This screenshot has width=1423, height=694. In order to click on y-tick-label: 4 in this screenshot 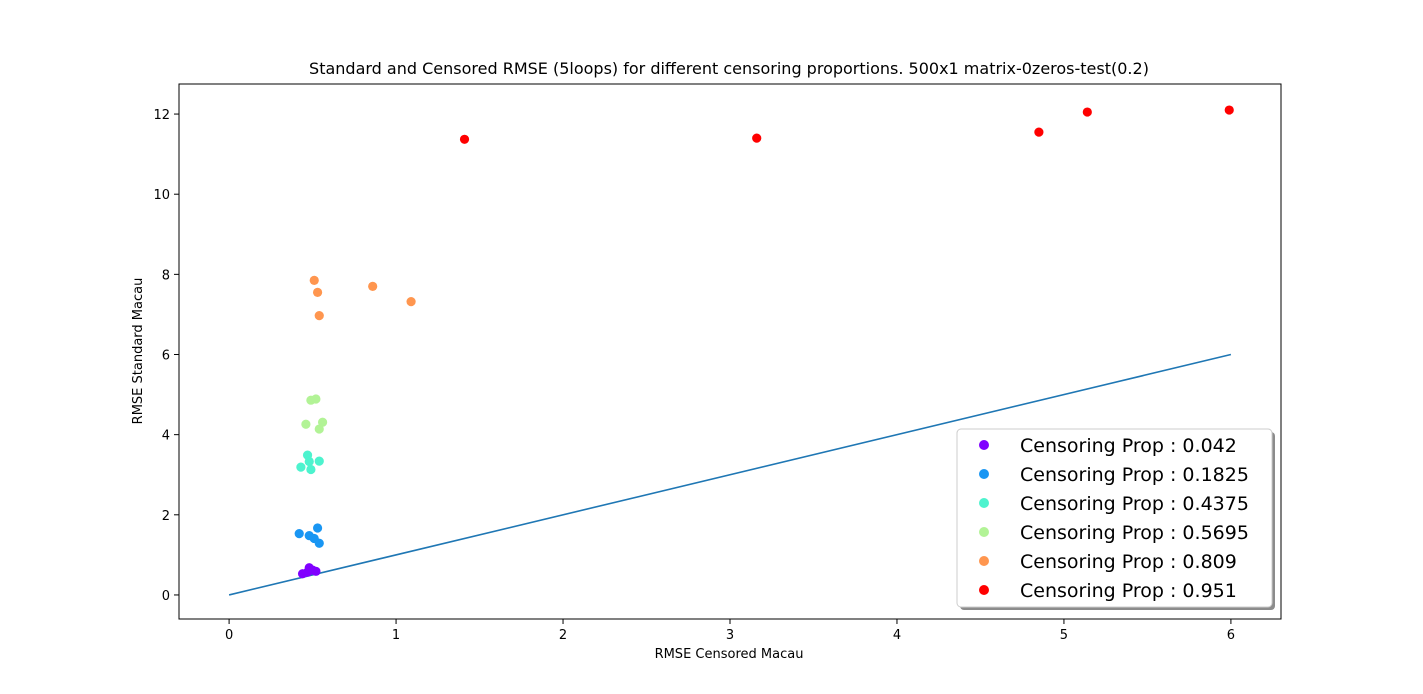, I will do `click(166, 436)`.